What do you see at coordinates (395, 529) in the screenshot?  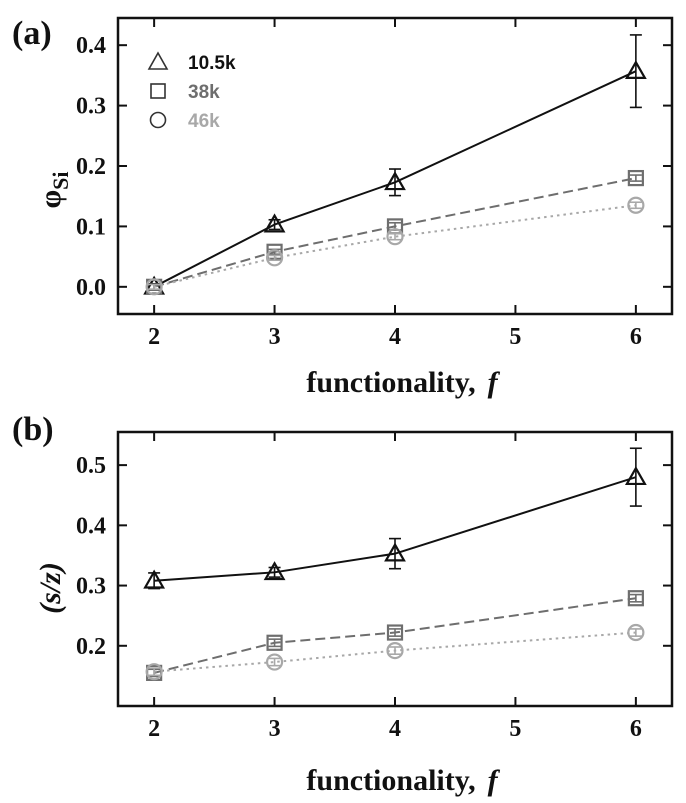 I see `series-line-10.5k` at bounding box center [395, 529].